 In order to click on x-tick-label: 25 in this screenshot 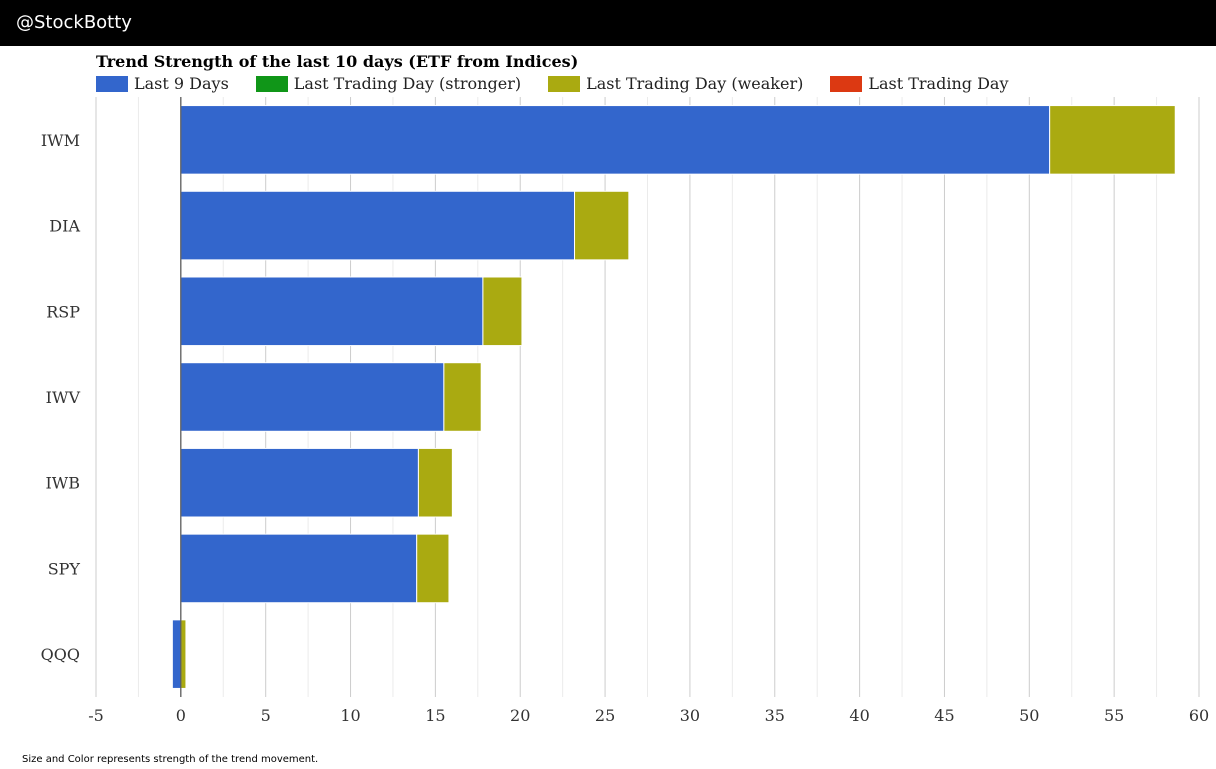, I will do `click(605, 715)`.